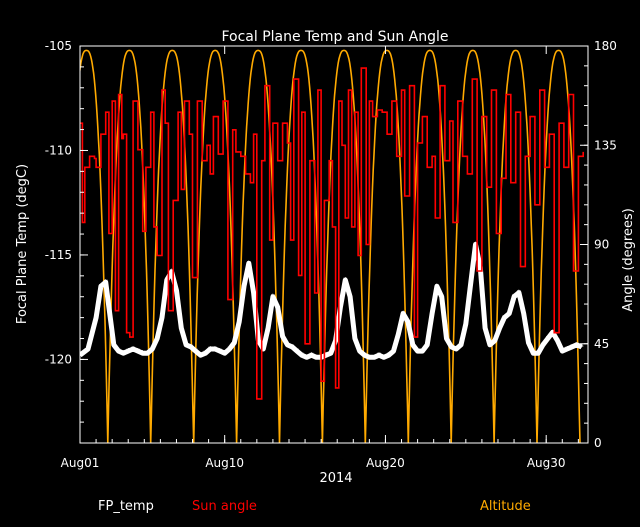 The image size is (640, 527). What do you see at coordinates (628, 260) in the screenshot?
I see `y-axis-right-label: Angle (degrees)` at bounding box center [628, 260].